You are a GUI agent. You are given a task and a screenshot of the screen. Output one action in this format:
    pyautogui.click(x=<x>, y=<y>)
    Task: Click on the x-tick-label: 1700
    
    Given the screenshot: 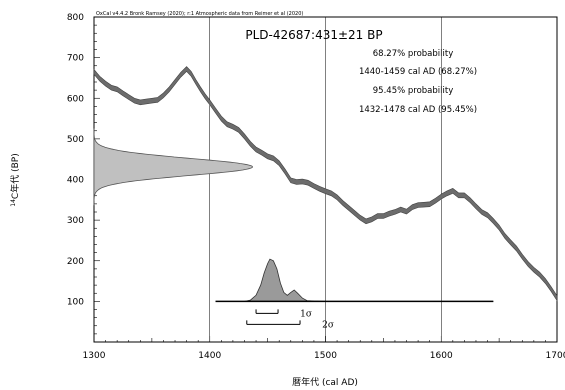 What is the action you would take?
    pyautogui.click(x=555, y=356)
    